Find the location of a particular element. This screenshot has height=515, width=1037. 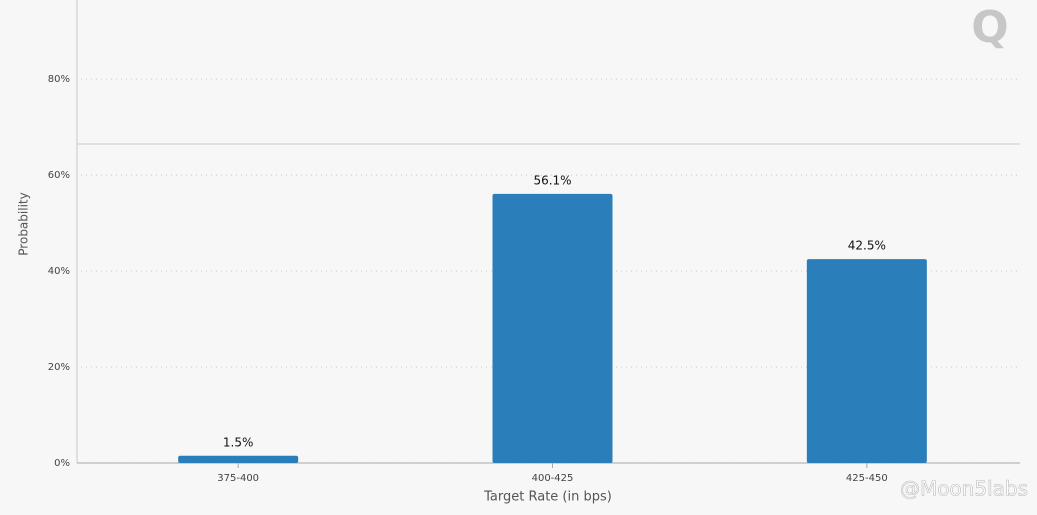

y-axis-title: Probability is located at coordinates (24, 223).